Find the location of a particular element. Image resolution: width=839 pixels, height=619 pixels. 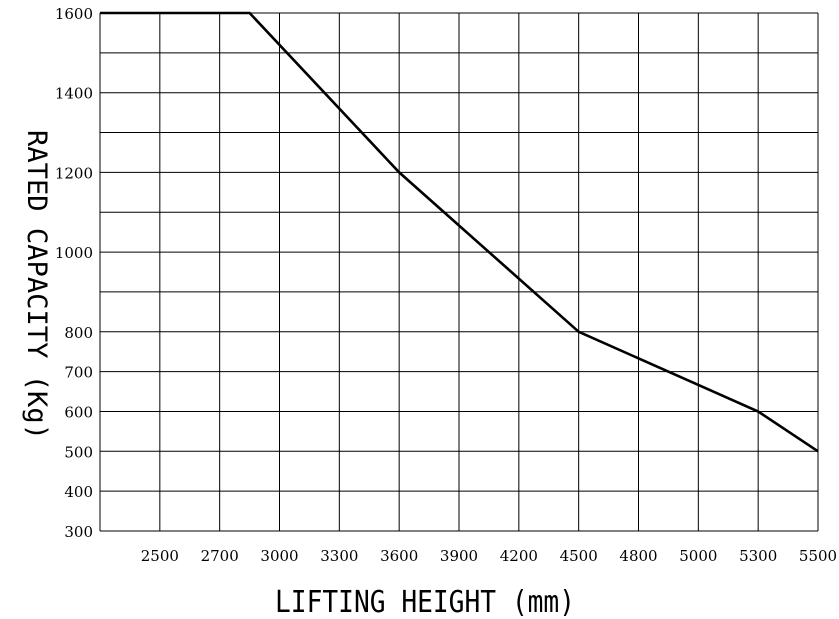

y-tick-labels: 300 400 500 600 700 800 1000 1200 1400 1600 is located at coordinates (74, 273).